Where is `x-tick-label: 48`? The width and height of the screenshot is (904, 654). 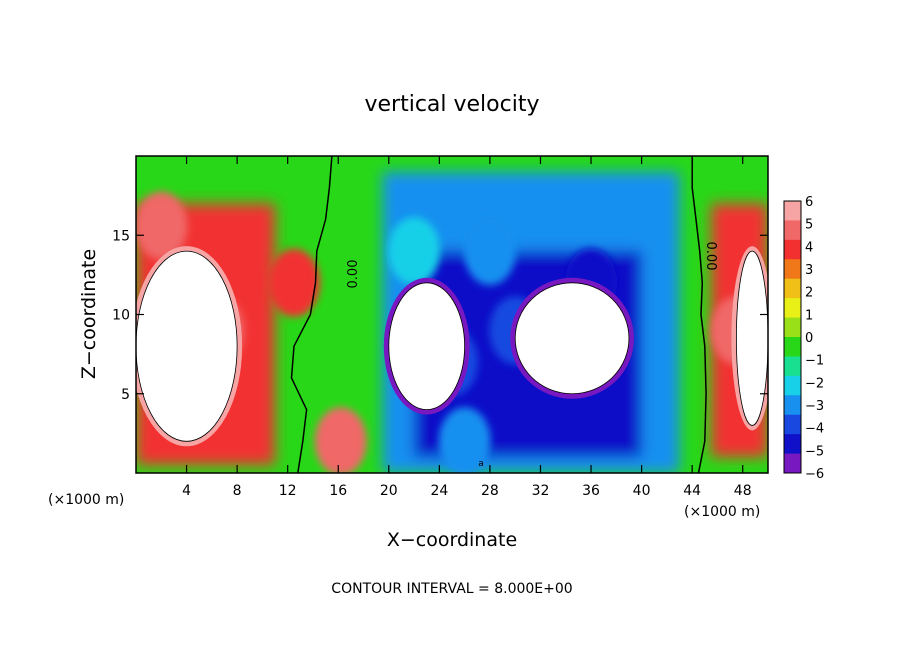 x-tick-label: 48 is located at coordinates (743, 491).